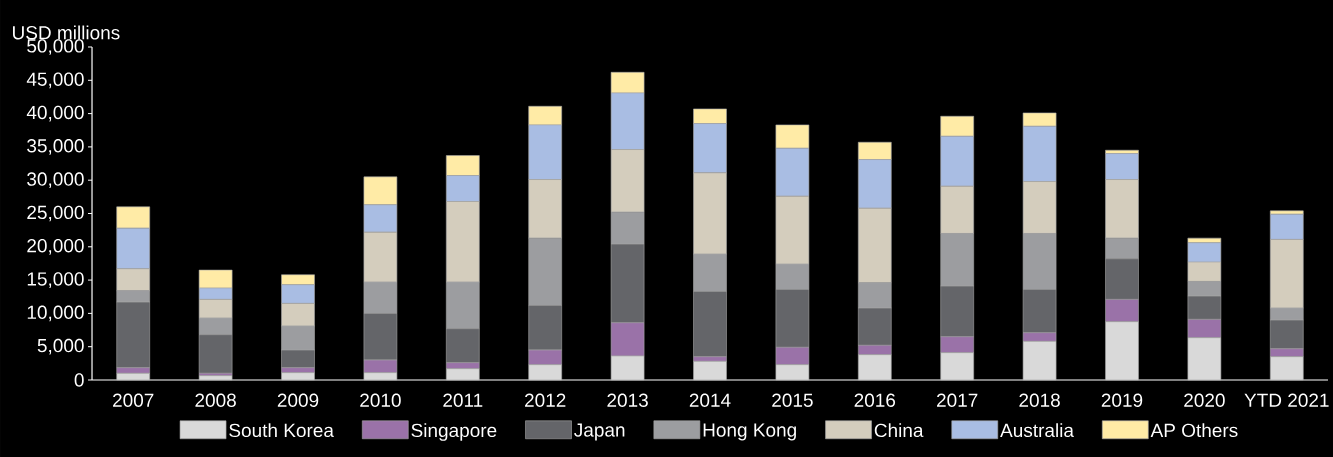  I want to click on x-tick-label: 2010, so click(380, 400).